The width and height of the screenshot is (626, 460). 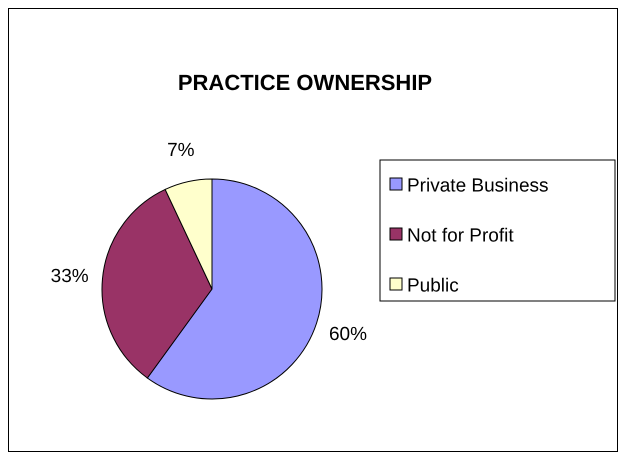 I want to click on legend-label: Private Business, so click(x=478, y=186).